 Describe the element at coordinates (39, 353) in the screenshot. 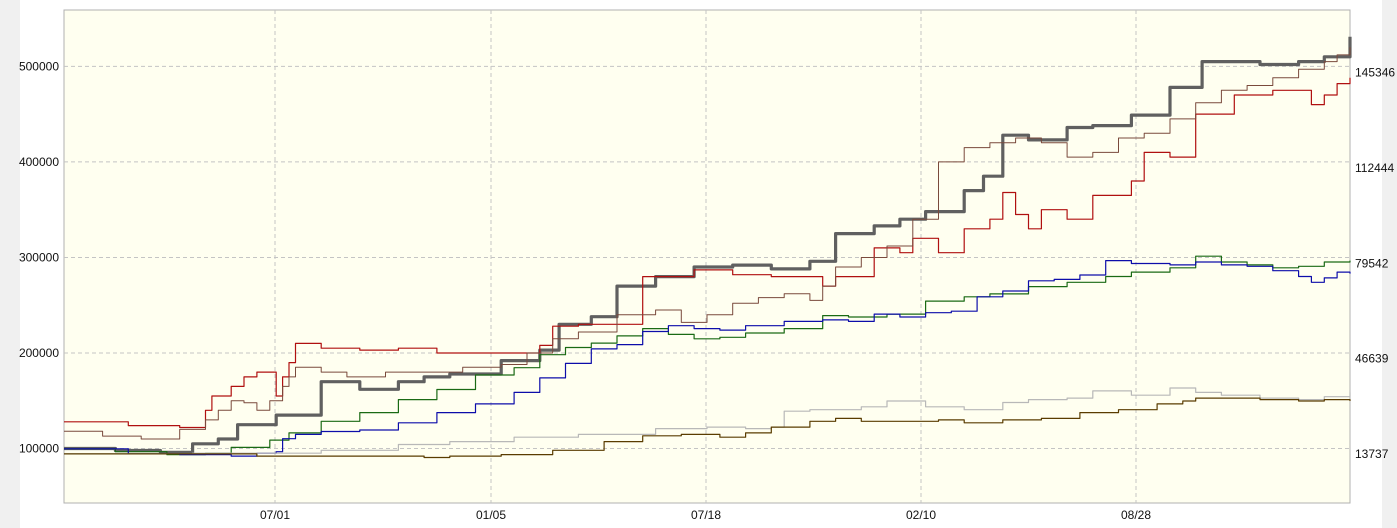

I see `left-tick-label: 200000` at that location.